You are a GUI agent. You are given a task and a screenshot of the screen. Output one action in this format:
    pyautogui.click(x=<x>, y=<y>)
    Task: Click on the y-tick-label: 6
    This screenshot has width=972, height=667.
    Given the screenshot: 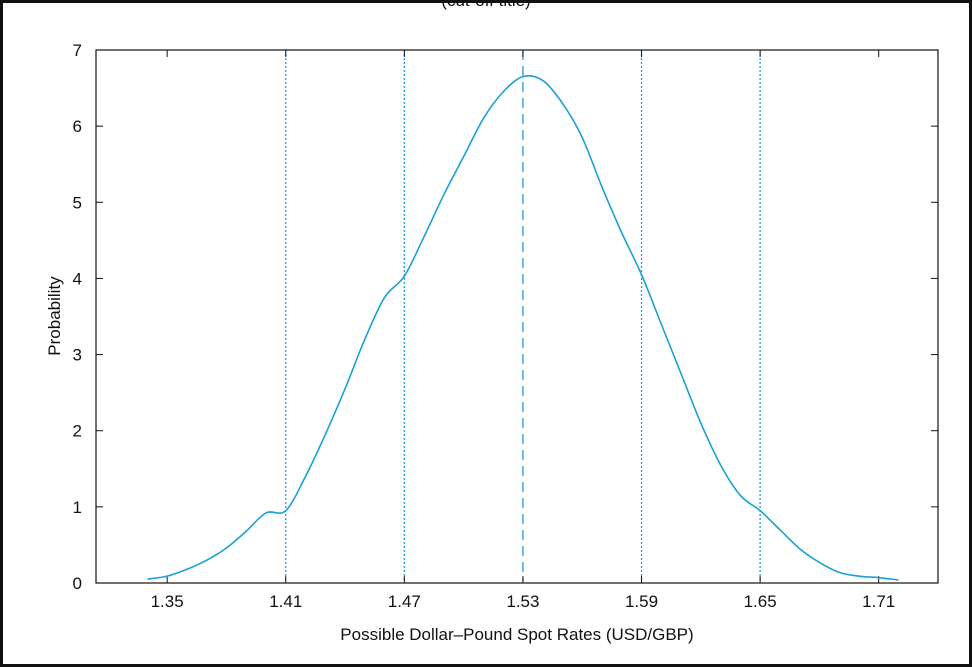 What is the action you would take?
    pyautogui.click(x=77, y=126)
    